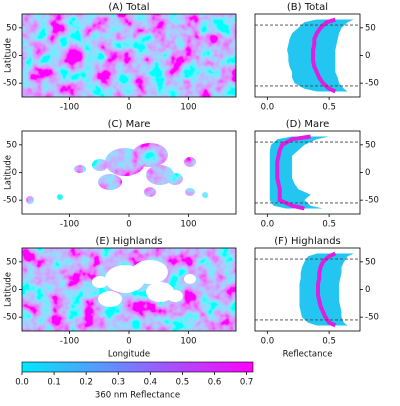 Image resolution: width=400 pixels, height=406 pixels. Describe the element at coordinates (128, 241) in the screenshot. I see `panel-title: (E) Highlands` at that location.